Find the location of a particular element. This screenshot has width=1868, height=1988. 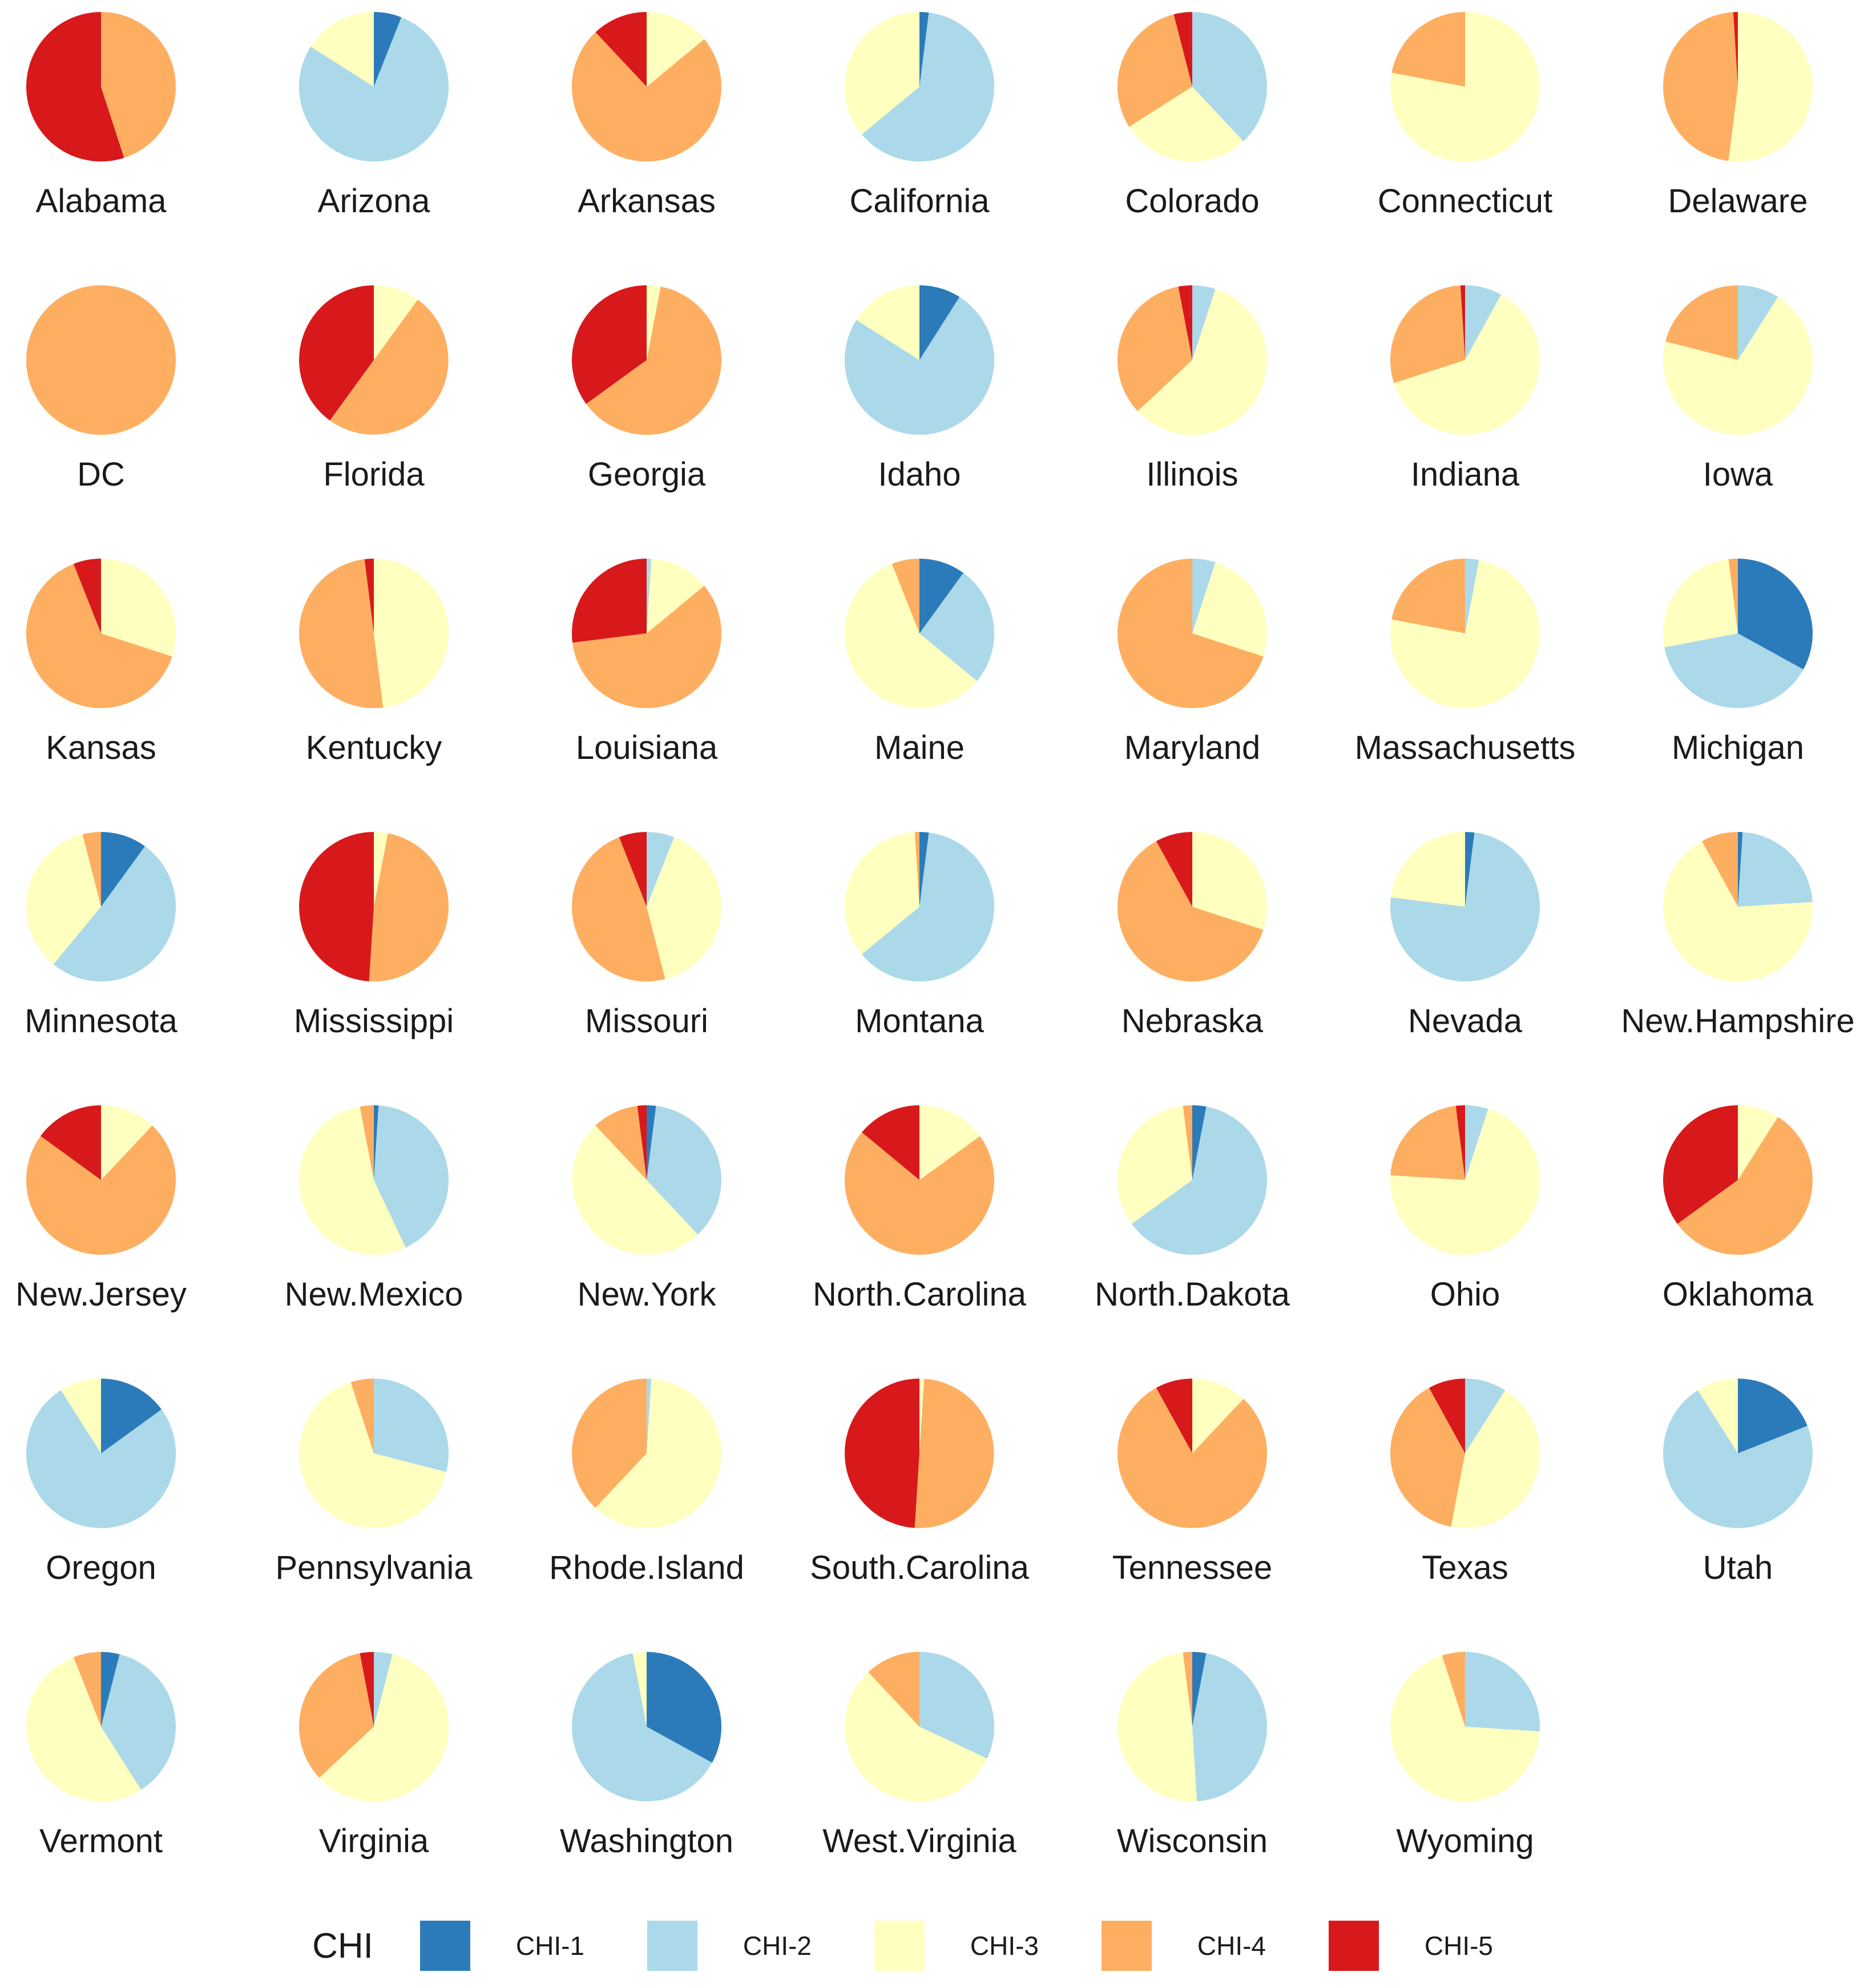

pie-dc is located at coordinates (101, 360).